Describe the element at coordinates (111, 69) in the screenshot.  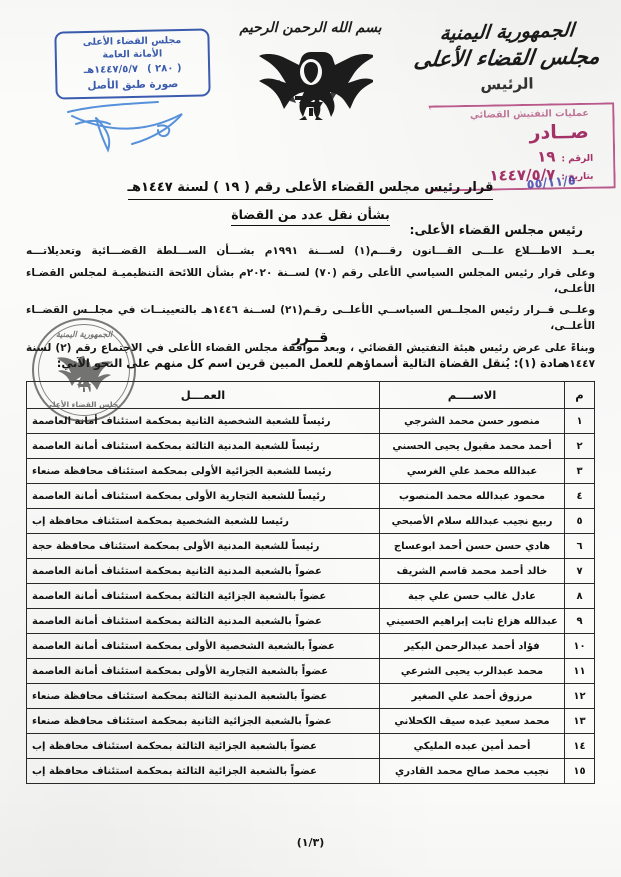
I see `stamp-blue-date: ١٤٤٧/٥/٧هـ` at that location.